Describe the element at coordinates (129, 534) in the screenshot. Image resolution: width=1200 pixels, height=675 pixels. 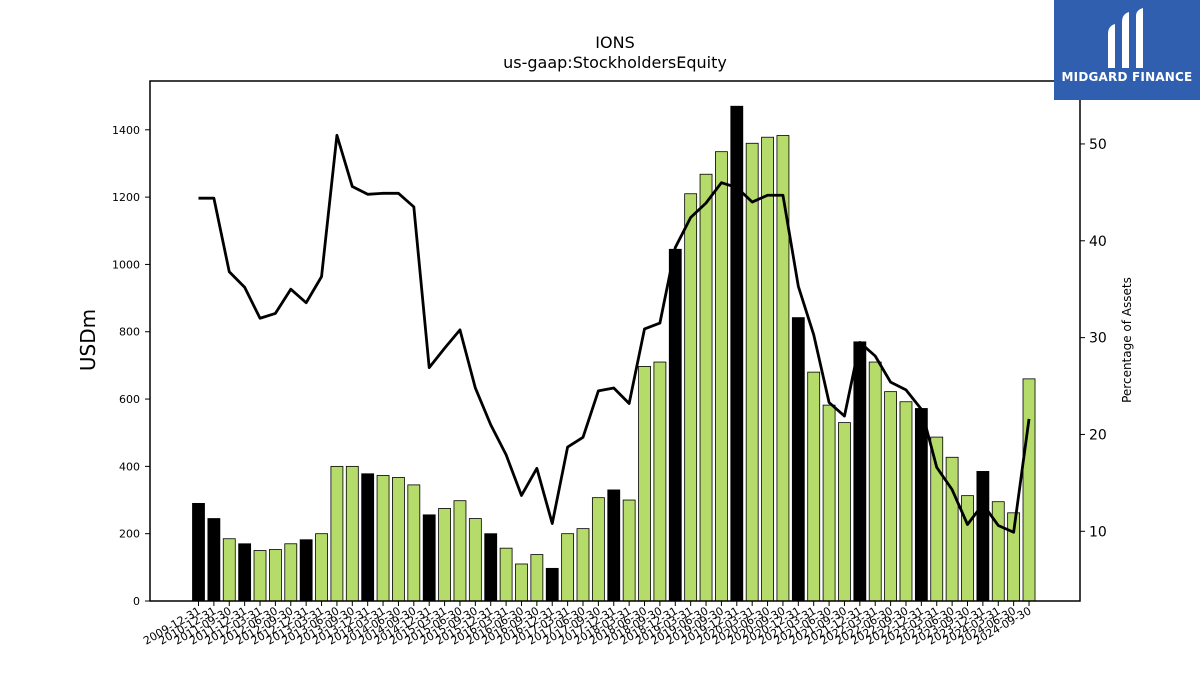
I see `y-tick-label-200: 200` at that location.